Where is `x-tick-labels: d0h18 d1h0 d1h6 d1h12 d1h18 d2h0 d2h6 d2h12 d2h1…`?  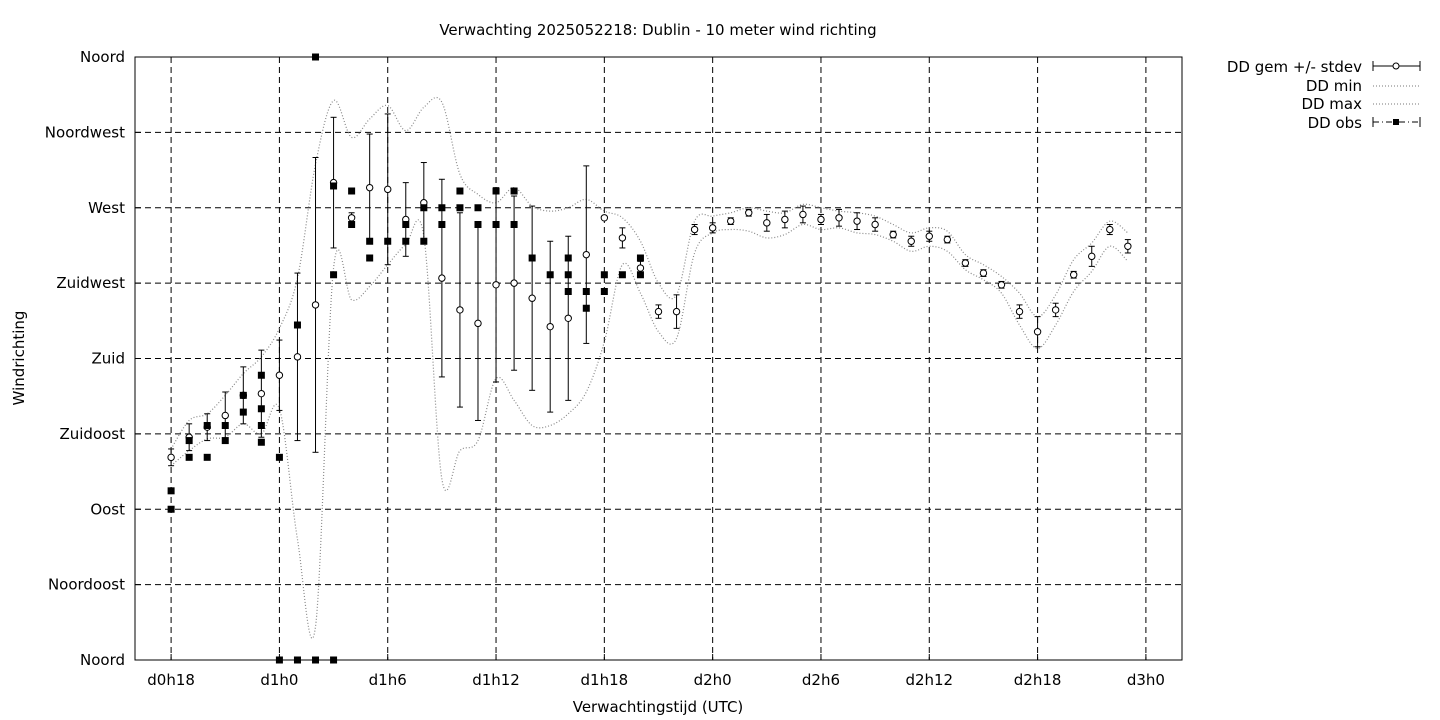
x-tick-labels: d0h18 d1h0 d1h6 d1h12 d1h18 d2h0 d2h6 d2h12 d2h1… is located at coordinates (656, 680).